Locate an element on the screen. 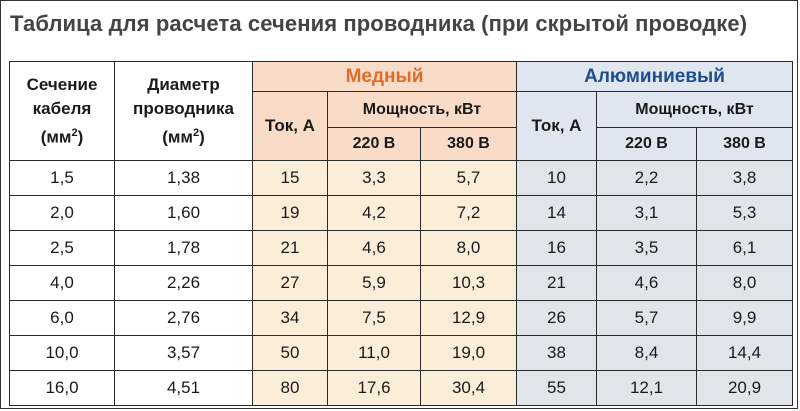 This screenshot has height=411, width=800. cell-cu-380: 8,0 is located at coordinates (468, 248).